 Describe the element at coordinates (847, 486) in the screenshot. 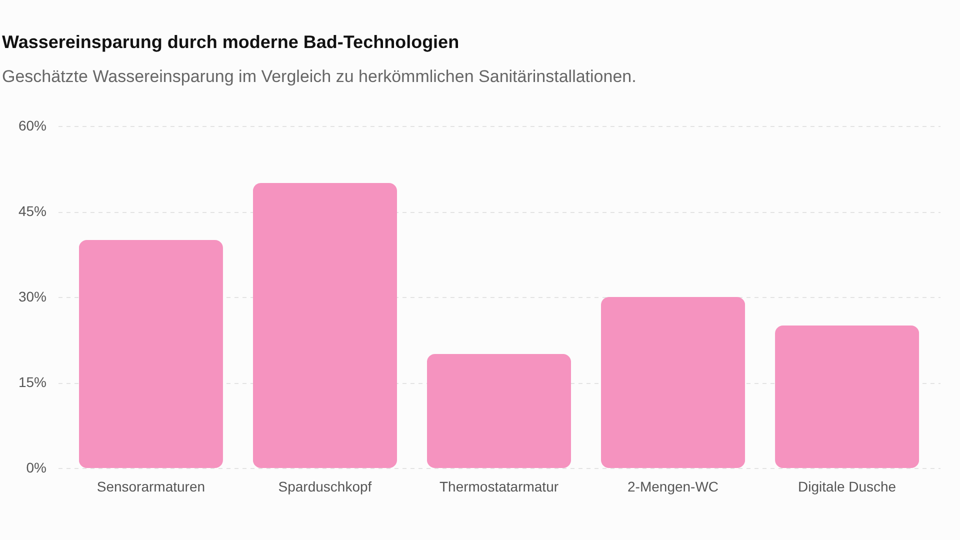

I see `x-tick-label: Digitale Dusche` at that location.